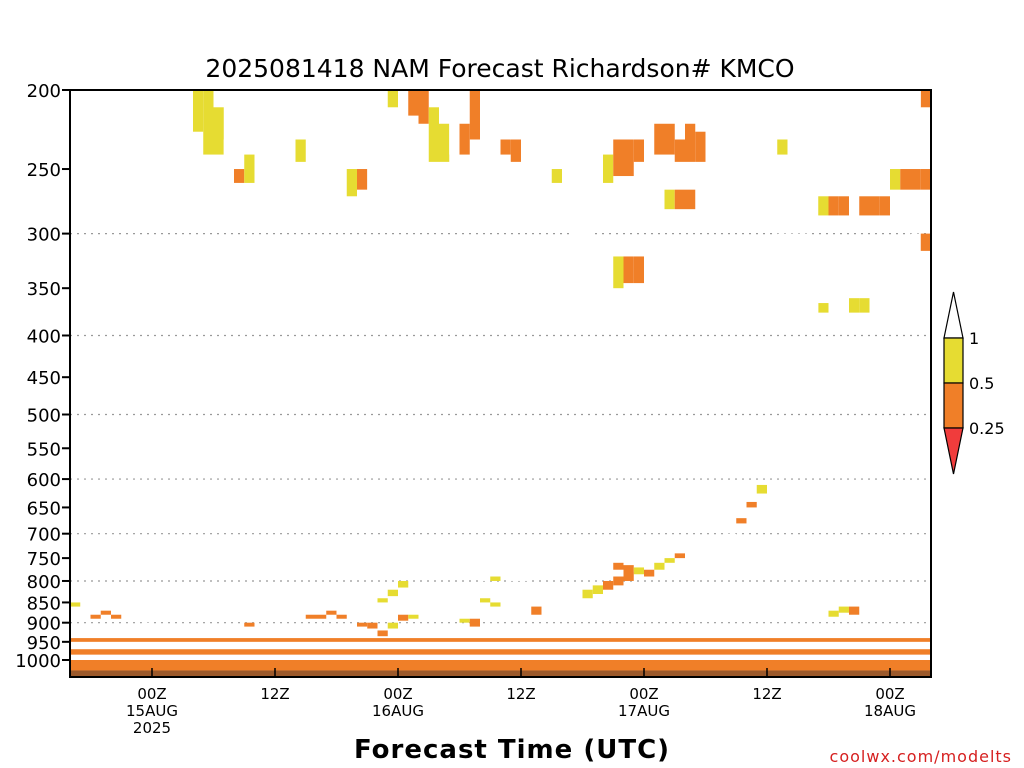 The width and height of the screenshot is (1024, 768). What do you see at coordinates (44, 624) in the screenshot?
I see `y-tick-label: 900` at bounding box center [44, 624].